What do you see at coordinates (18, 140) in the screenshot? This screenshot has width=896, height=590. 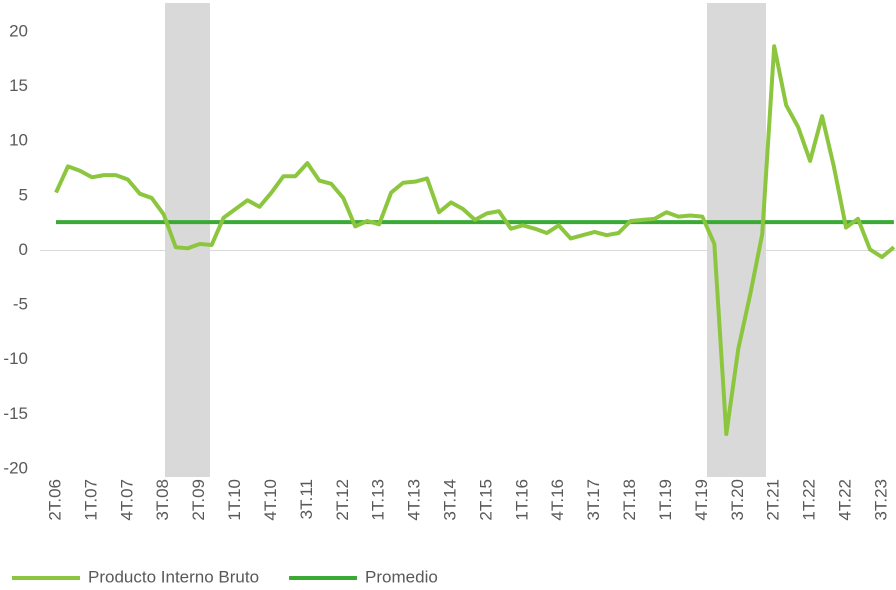 I see `y-tick-label: 10` at bounding box center [18, 140].